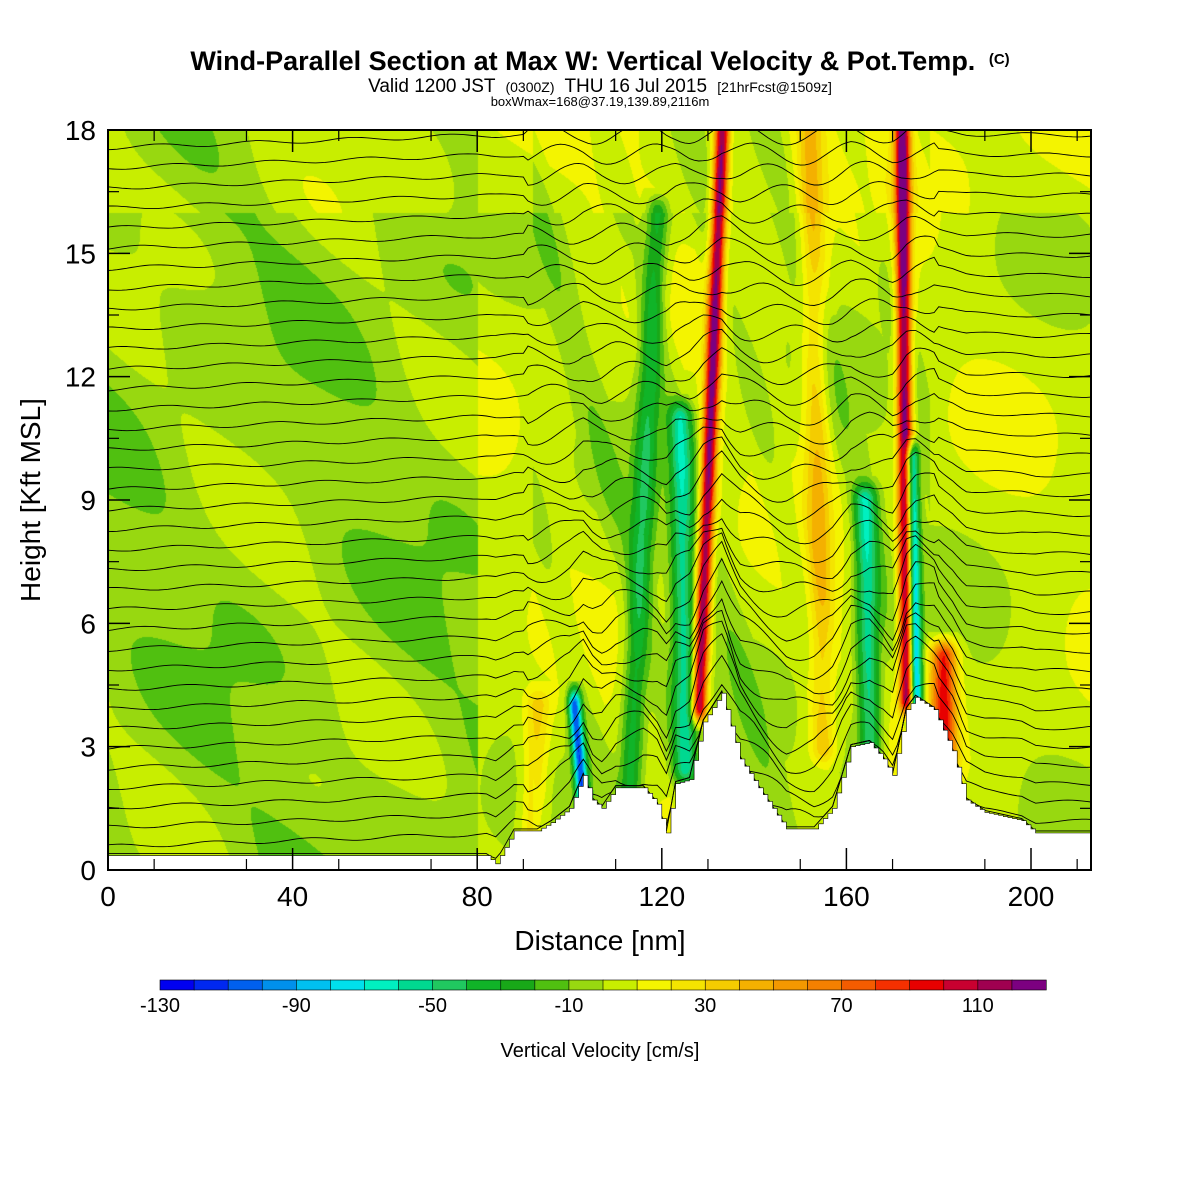 The width and height of the screenshot is (1200, 1200). I want to click on colorbar-title: Vertical Velocity [cm/s], so click(600, 1051).